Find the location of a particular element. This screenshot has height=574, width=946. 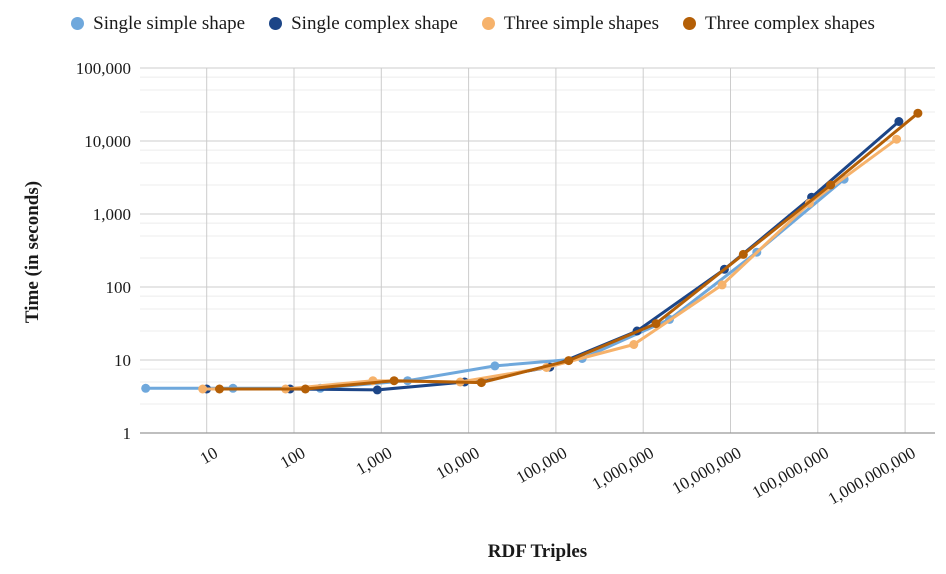

legend-item-three-complex-shapes: Three complex shapes is located at coordinates (778, 23).